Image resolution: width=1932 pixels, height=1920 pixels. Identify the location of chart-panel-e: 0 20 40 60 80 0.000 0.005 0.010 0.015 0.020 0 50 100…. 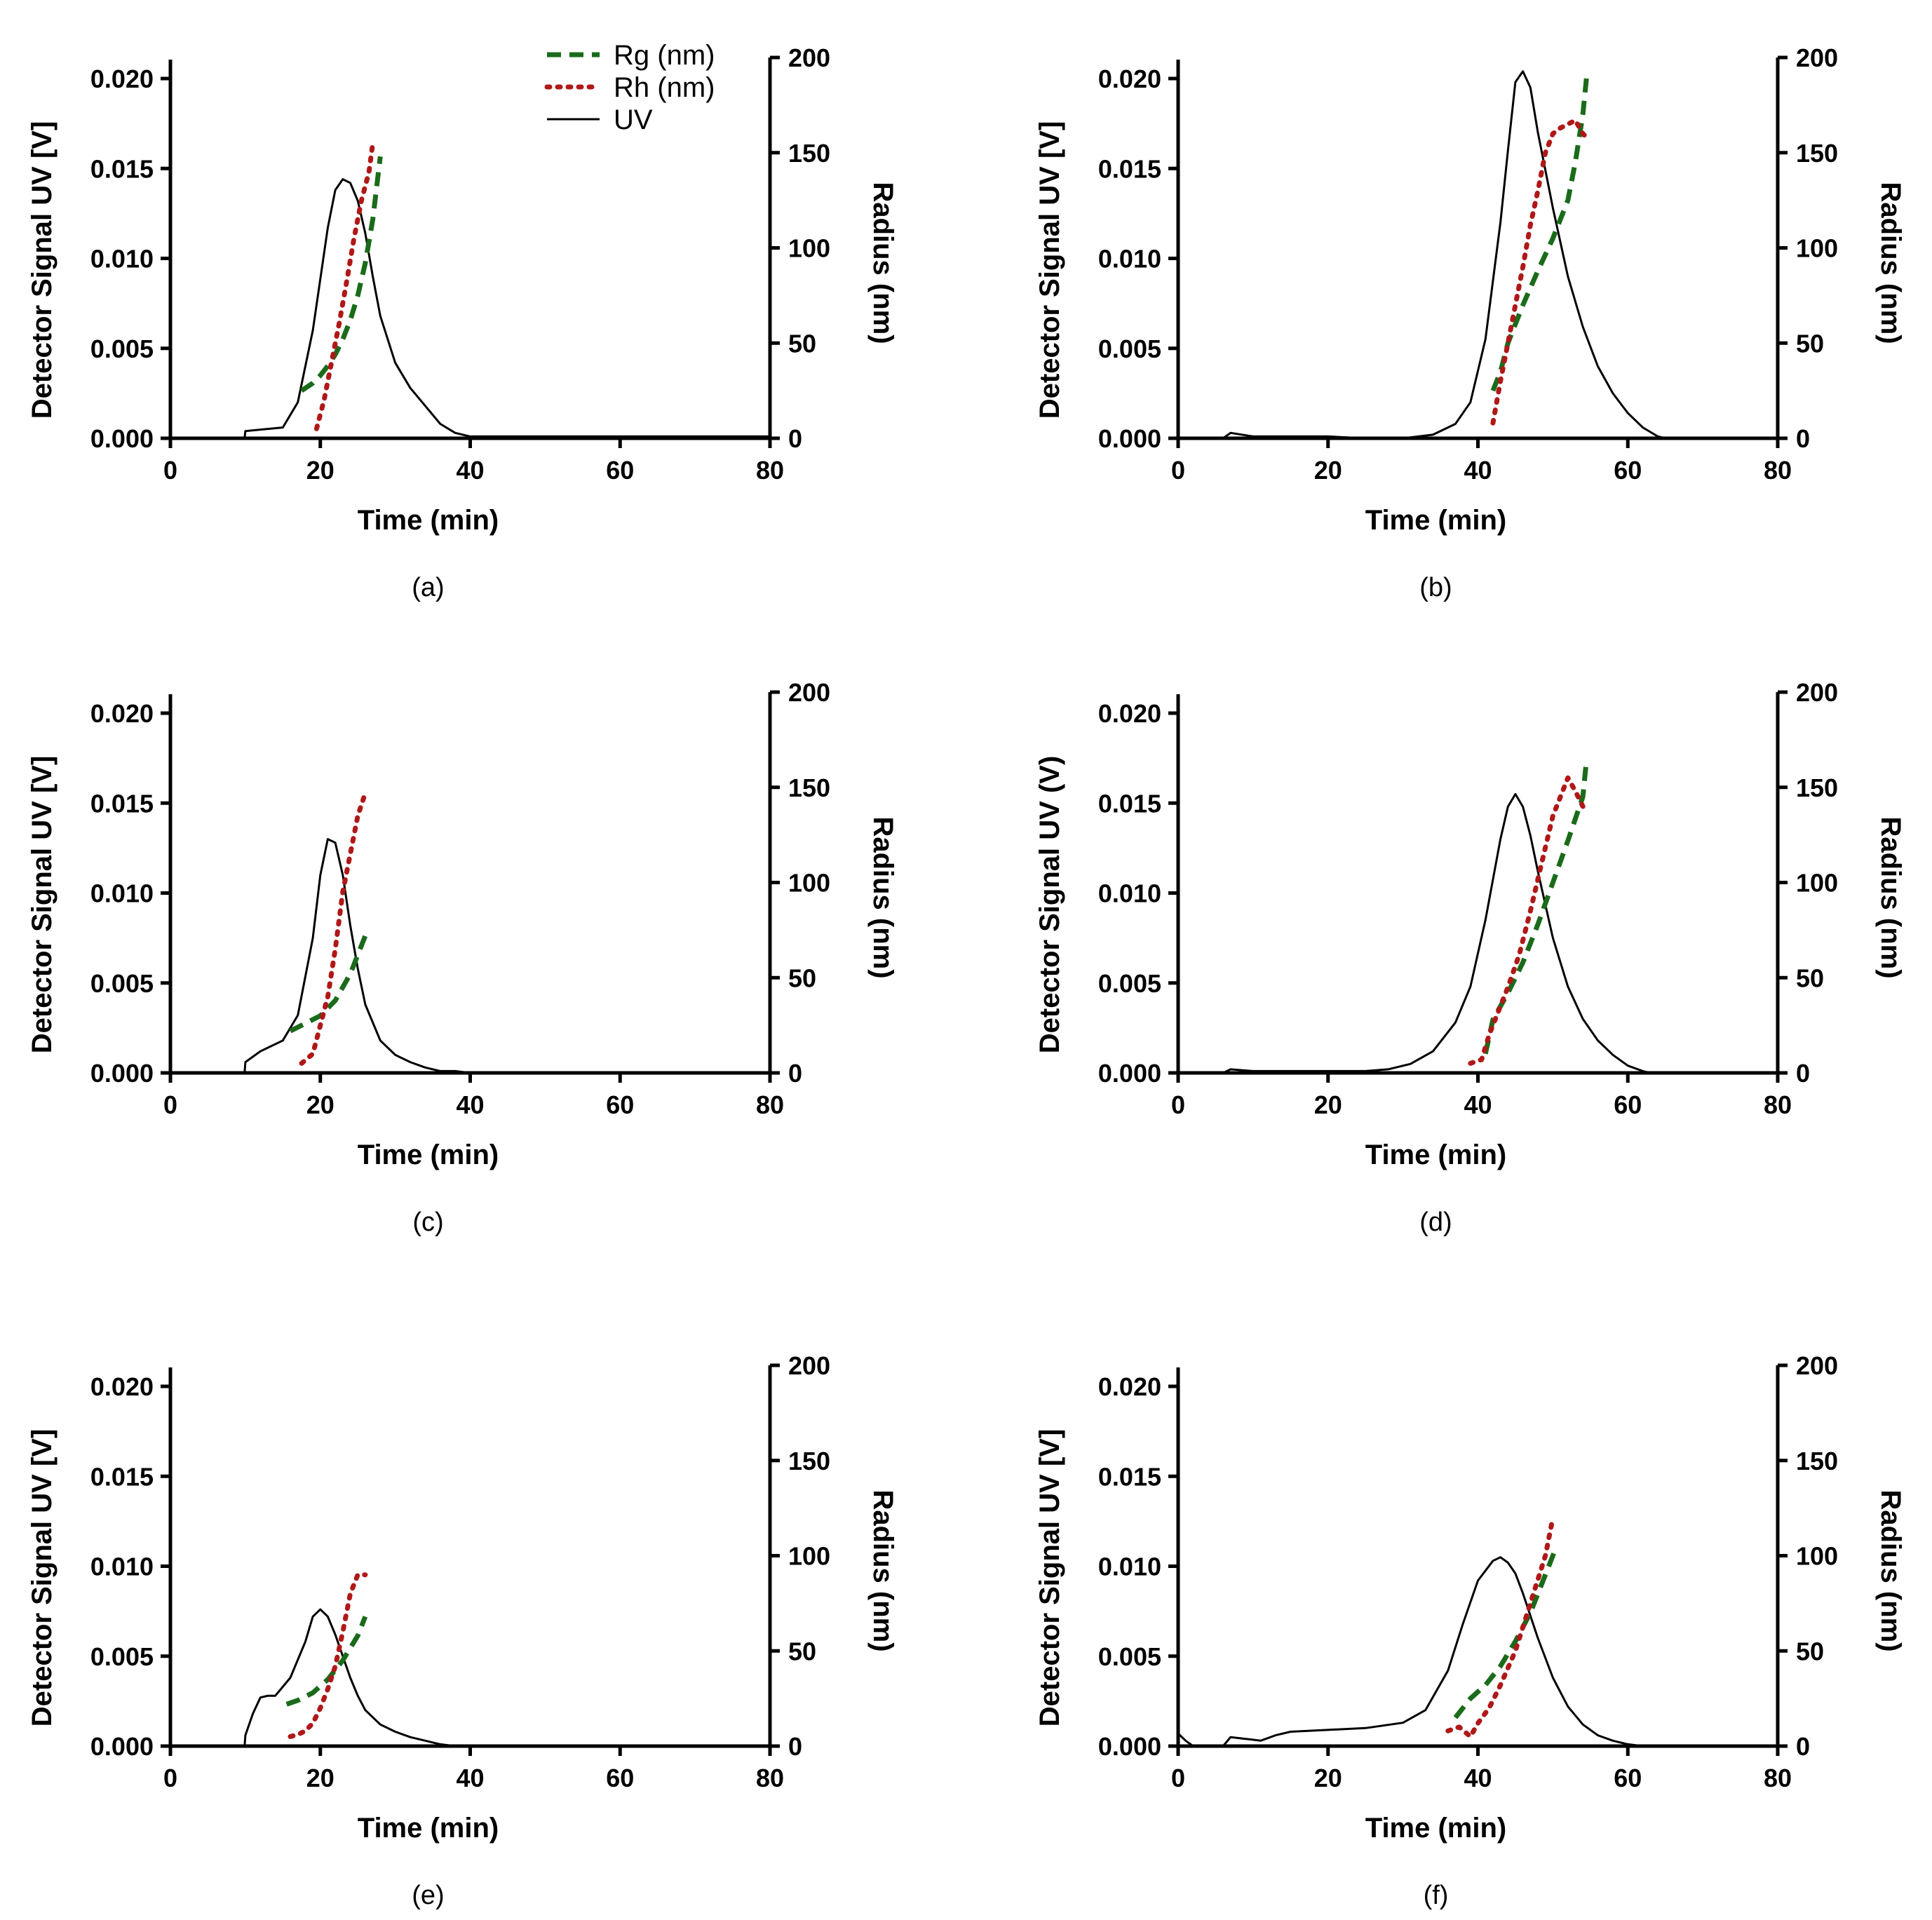
(462, 1630).